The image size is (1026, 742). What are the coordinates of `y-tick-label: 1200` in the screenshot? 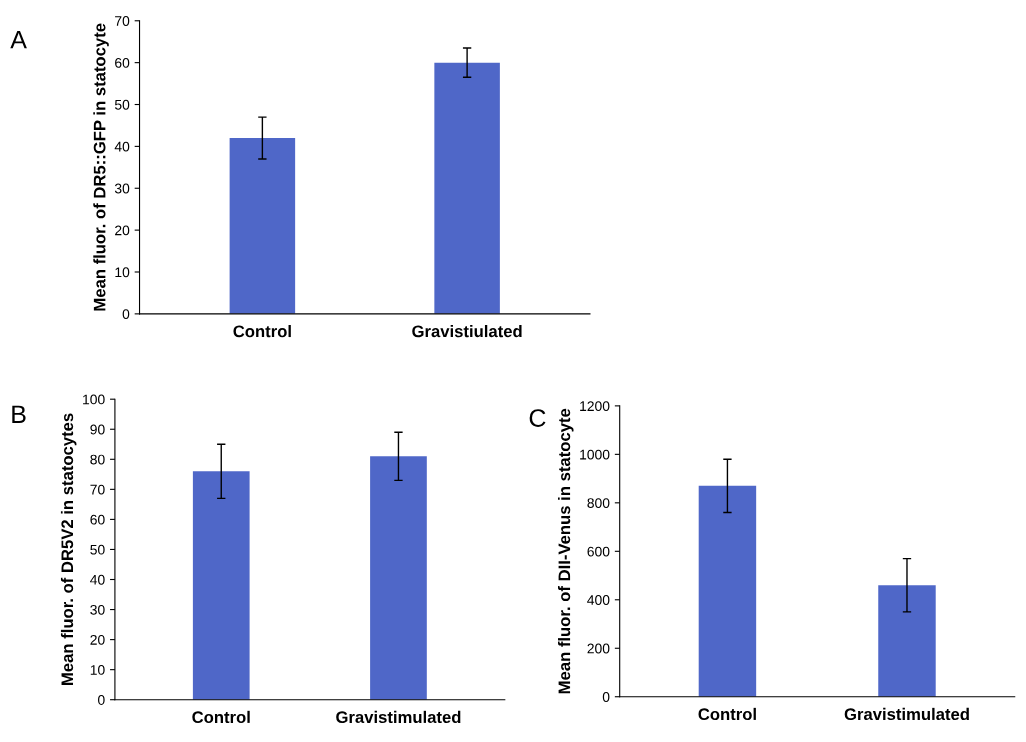 It's located at (595, 406).